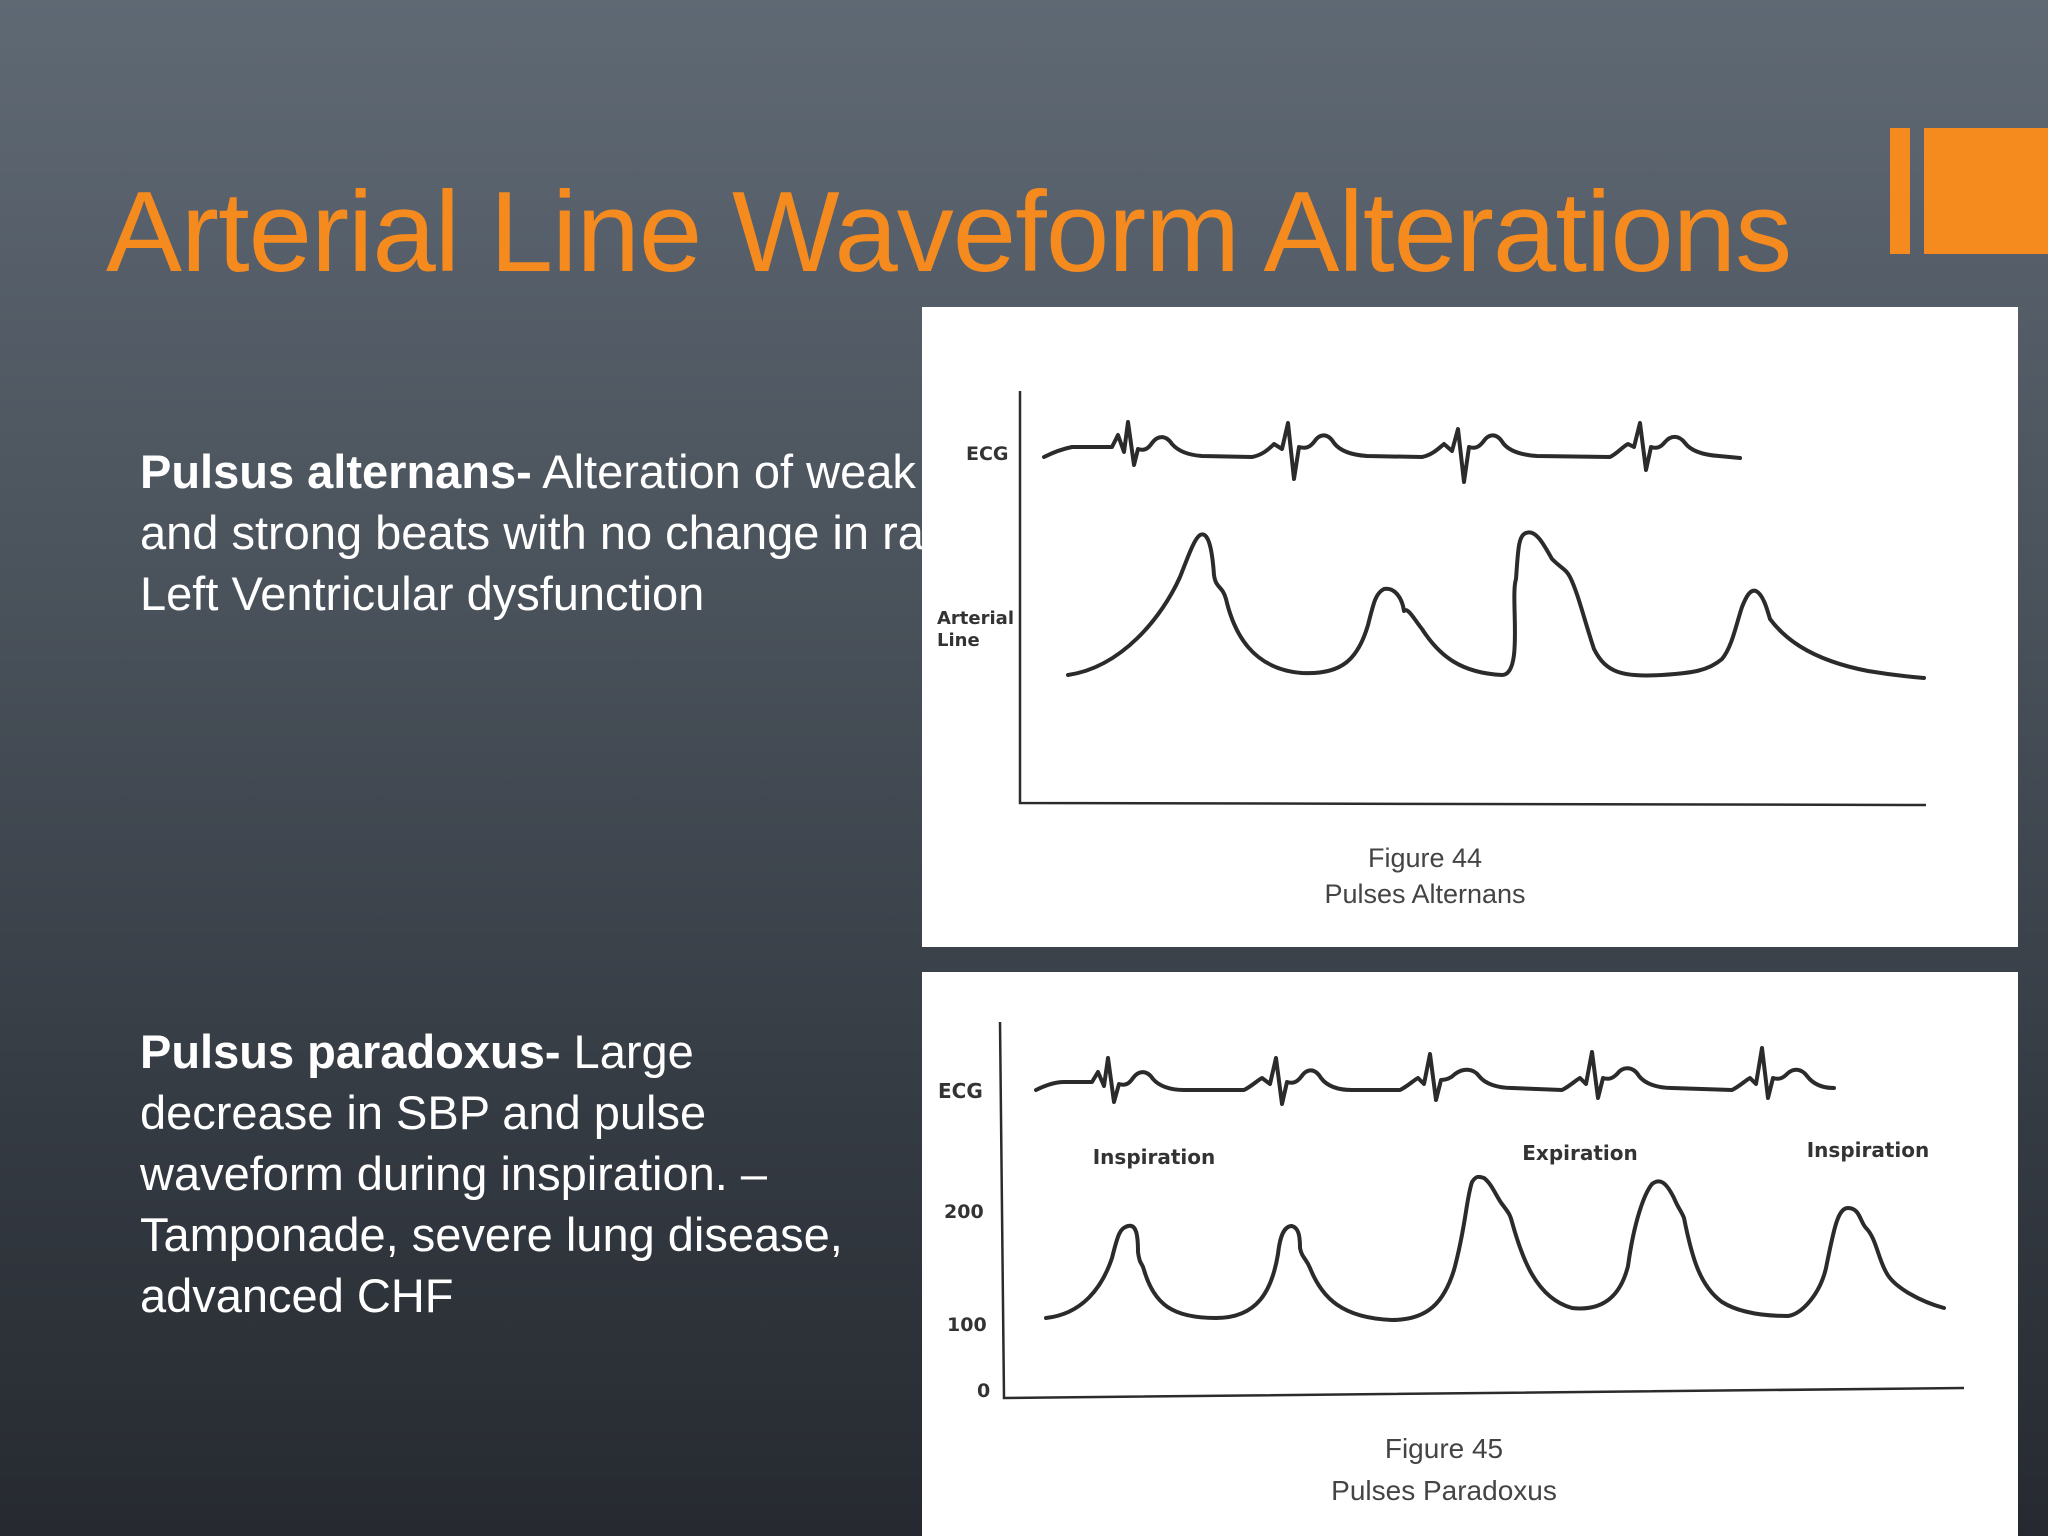 This screenshot has width=2048, height=1536. Describe the element at coordinates (983, 1391) in the screenshot. I see `y-tick-0: 0` at that location.